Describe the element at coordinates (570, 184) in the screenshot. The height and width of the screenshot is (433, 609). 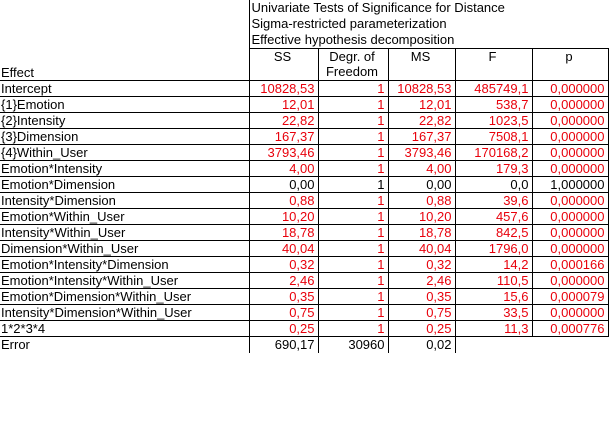
I see `p-cell: 1,000000` at that location.